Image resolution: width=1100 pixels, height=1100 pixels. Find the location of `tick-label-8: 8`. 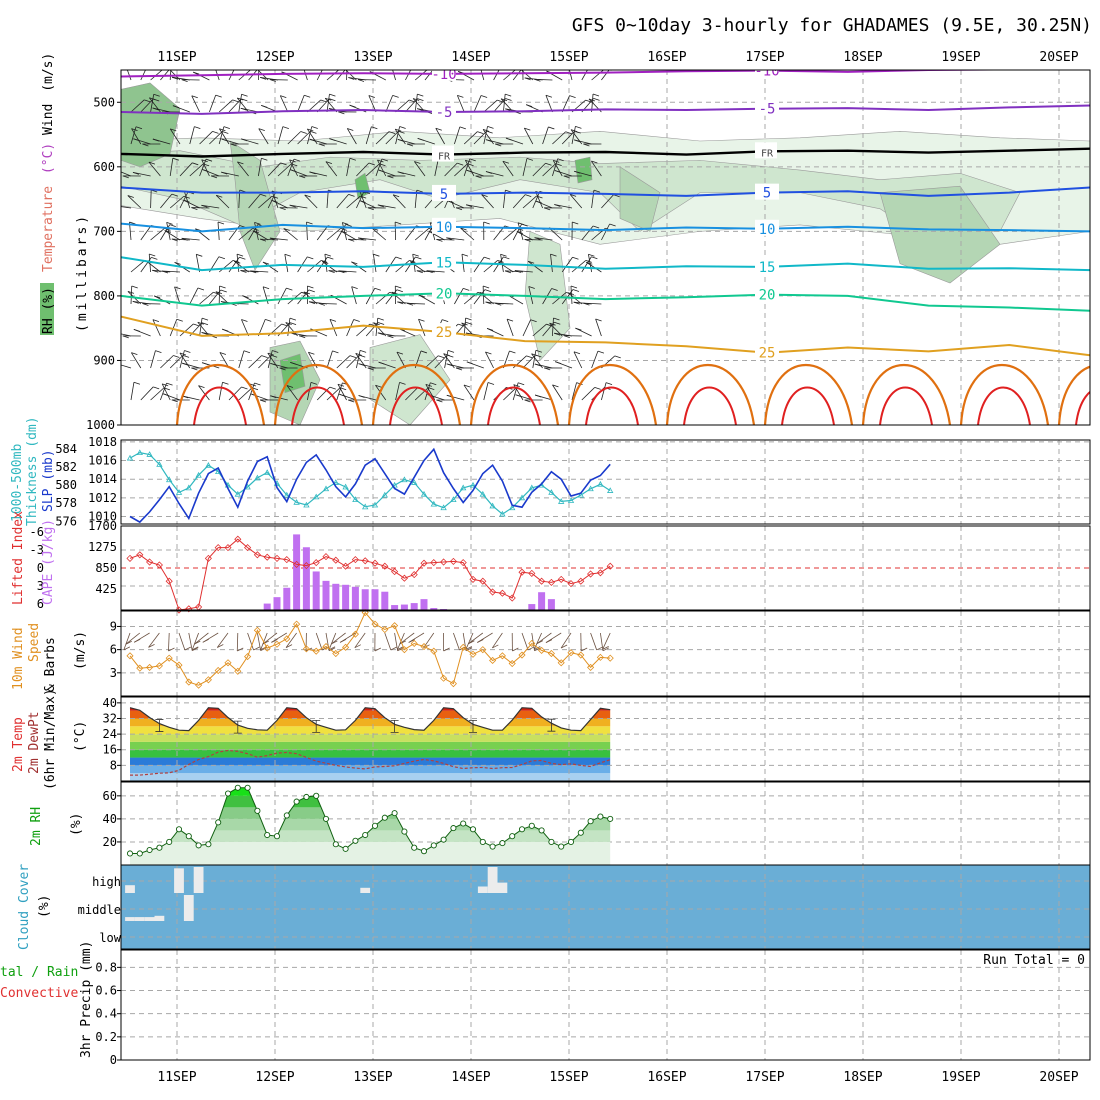

tick-label-8: 8 is located at coordinates (113, 765).